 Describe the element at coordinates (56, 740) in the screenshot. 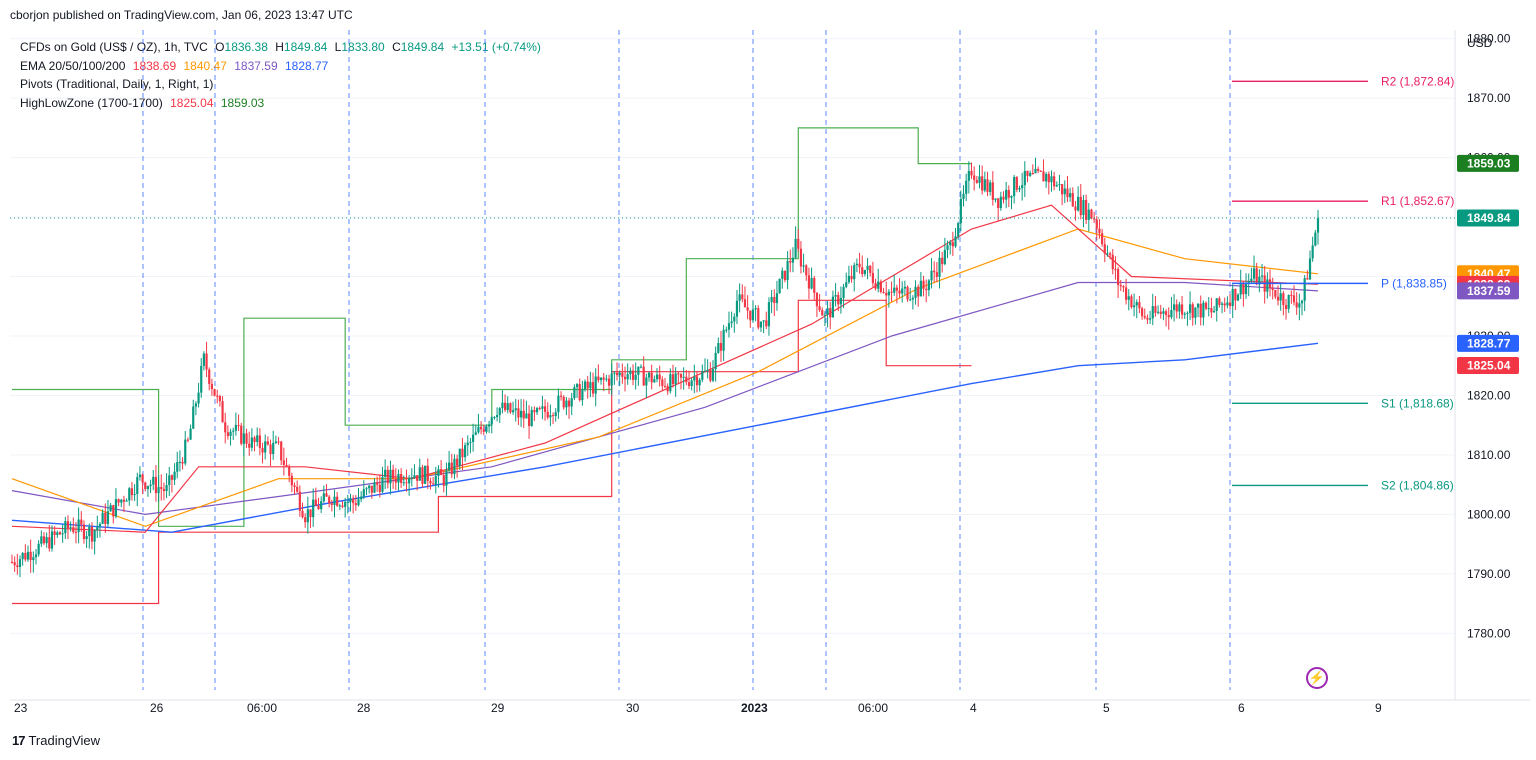

I see `footer-brand: 17 TradingView` at that location.